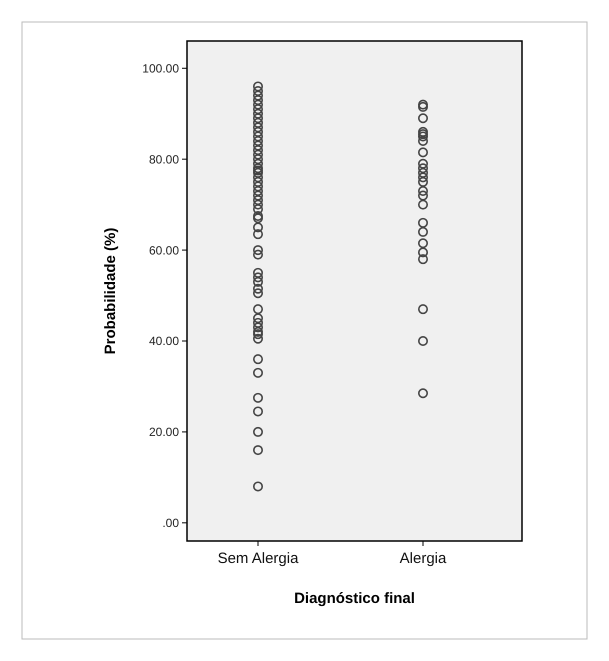  Describe the element at coordinates (171, 523) in the screenshot. I see `y-tick-label: .00` at that location.